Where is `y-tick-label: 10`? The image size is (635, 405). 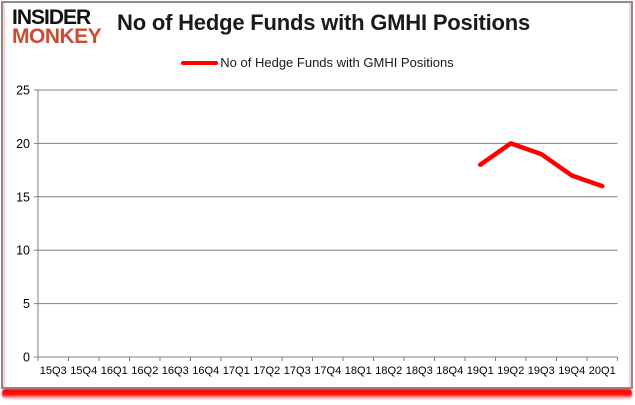
y-tick-label: 10 is located at coordinates (23, 251).